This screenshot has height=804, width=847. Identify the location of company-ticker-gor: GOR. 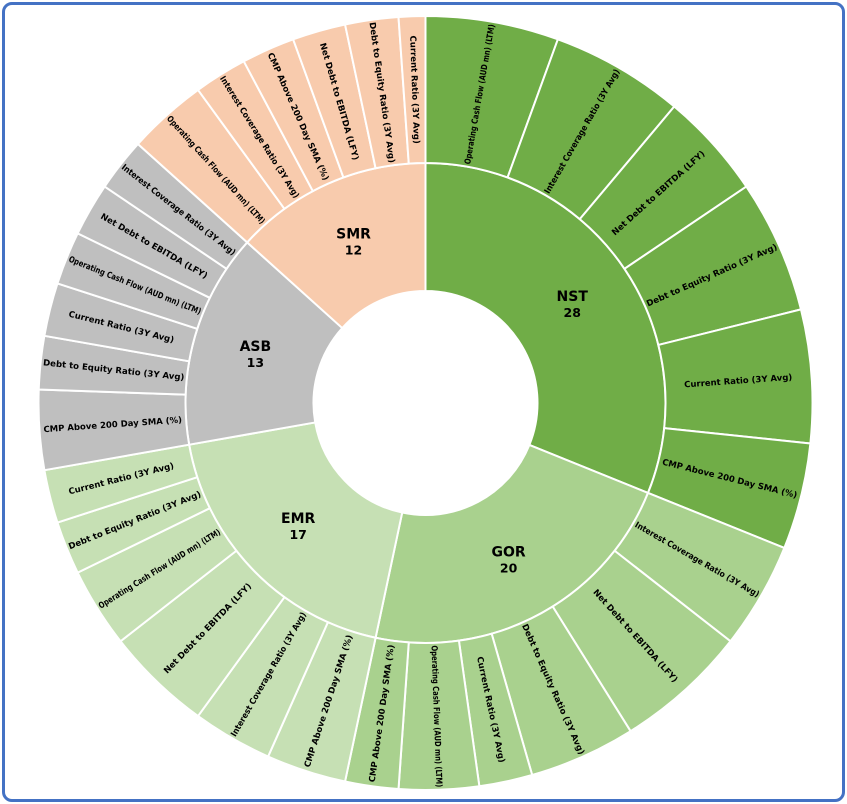
(509, 552).